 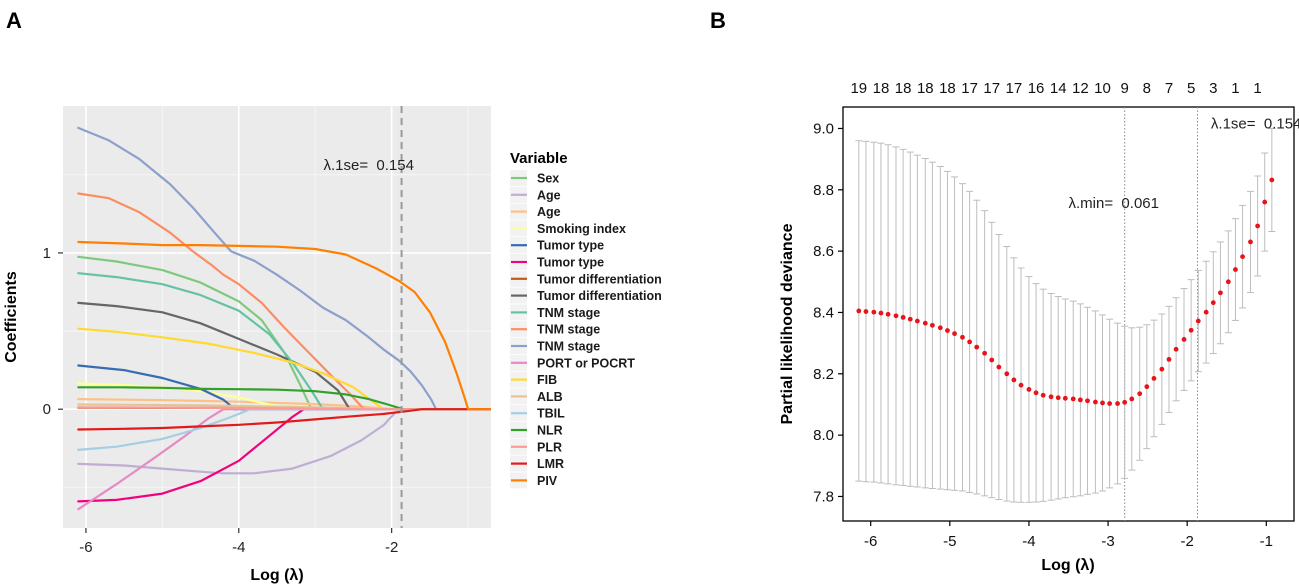 What do you see at coordinates (823, 312) in the screenshot?
I see `y-tick-label: 8.4` at bounding box center [823, 312].